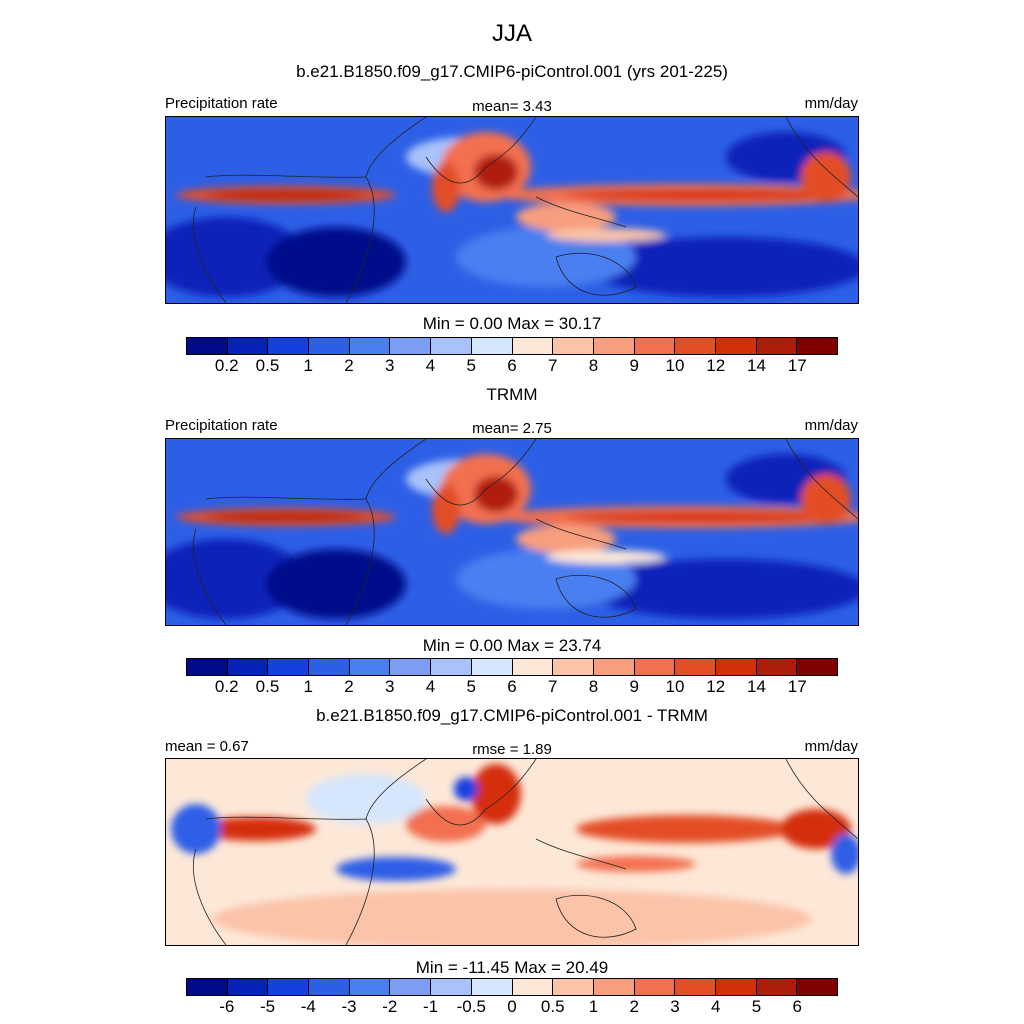 This screenshot has height=1024, width=1024. I want to click on colorbar-tick-label: -4, so click(308, 1006).